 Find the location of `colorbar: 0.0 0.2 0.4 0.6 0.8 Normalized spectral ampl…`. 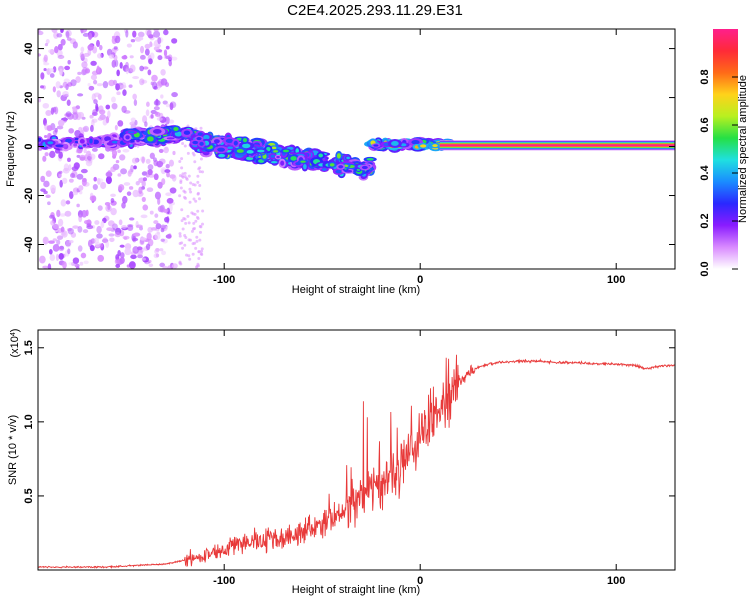

colorbar: 0.0 0.2 0.4 0.6 0.8 Normalized spectral ampl… is located at coordinates (724, 153).